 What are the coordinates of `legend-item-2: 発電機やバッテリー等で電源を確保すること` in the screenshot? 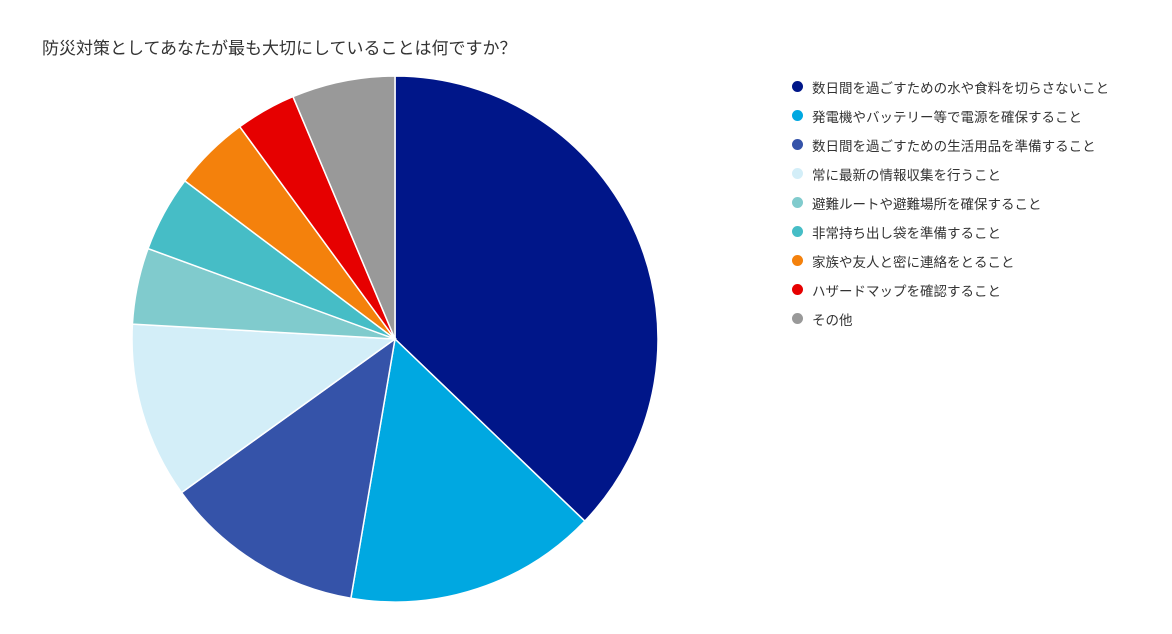 It's located at (977, 115).